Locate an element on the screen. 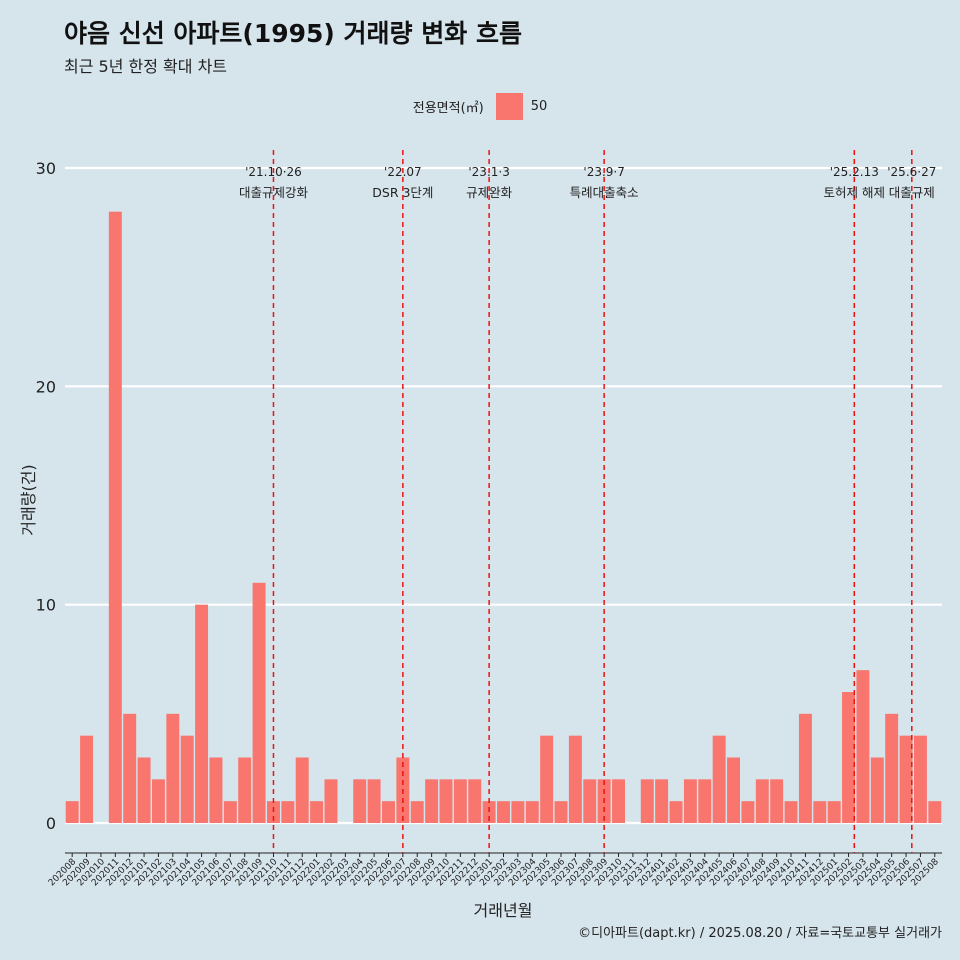  chart-subtitle: 최근 5년 한정 확대 차트 is located at coordinates (146, 66).